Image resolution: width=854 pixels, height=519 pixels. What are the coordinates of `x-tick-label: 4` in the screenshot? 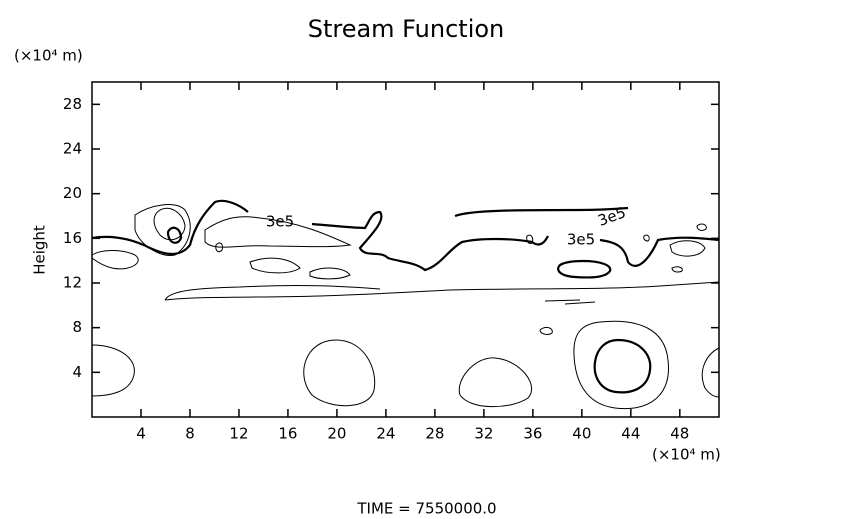 It's located at (141, 434).